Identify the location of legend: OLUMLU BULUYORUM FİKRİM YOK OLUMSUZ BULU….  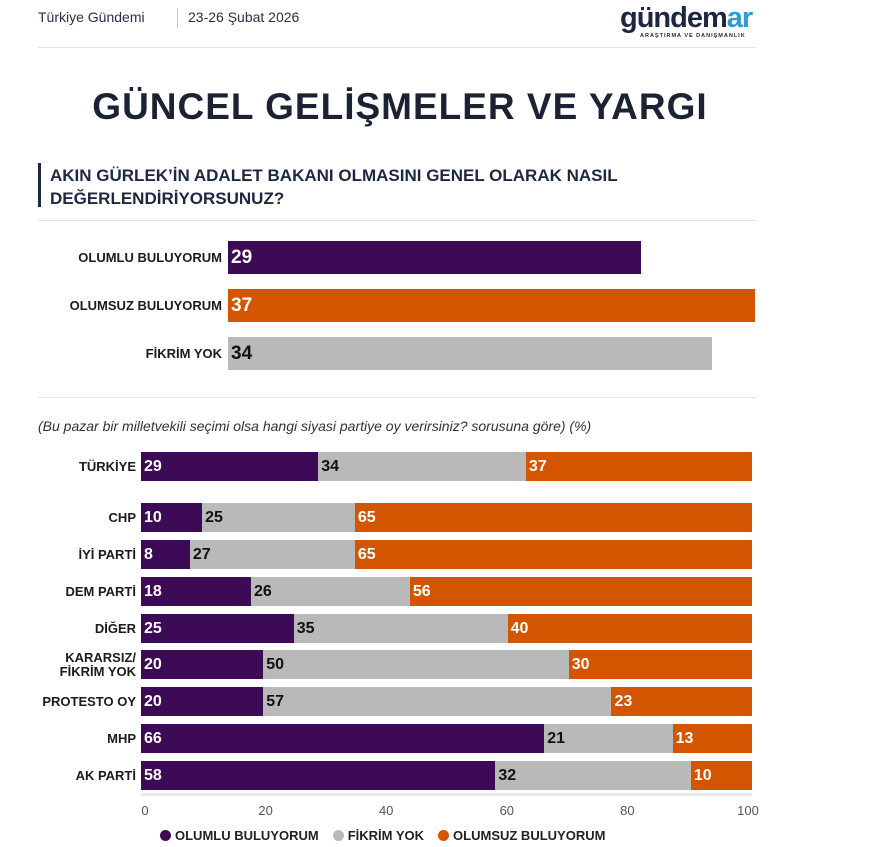
(382, 835).